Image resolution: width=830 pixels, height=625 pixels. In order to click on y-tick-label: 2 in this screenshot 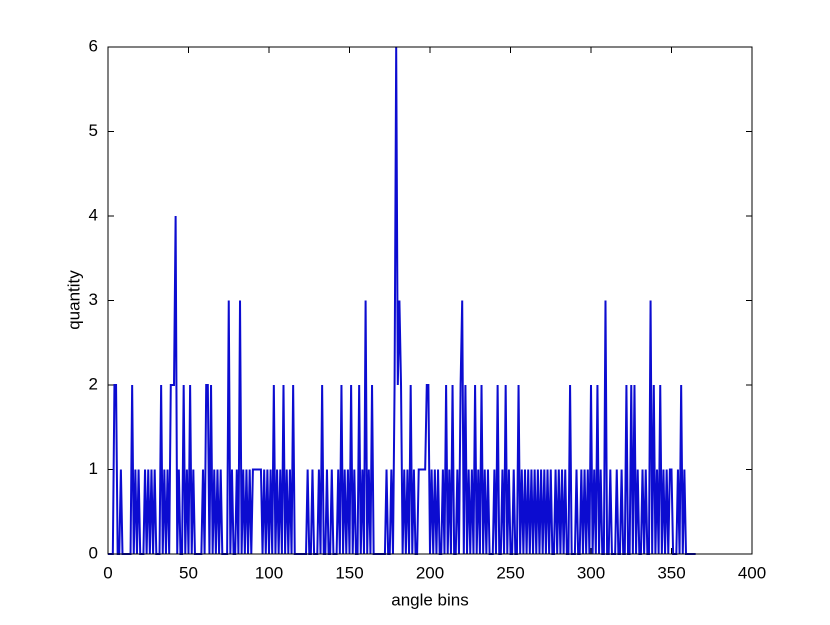, I will do `click(93, 383)`.